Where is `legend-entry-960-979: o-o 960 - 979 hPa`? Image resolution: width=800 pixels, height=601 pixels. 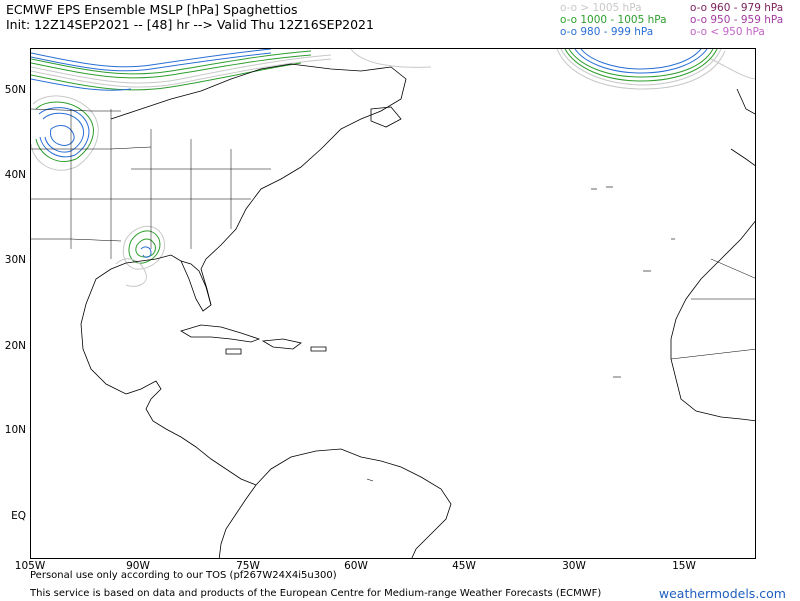 legend-entry-960-979: o-o 960 - 979 hPa is located at coordinates (737, 8).